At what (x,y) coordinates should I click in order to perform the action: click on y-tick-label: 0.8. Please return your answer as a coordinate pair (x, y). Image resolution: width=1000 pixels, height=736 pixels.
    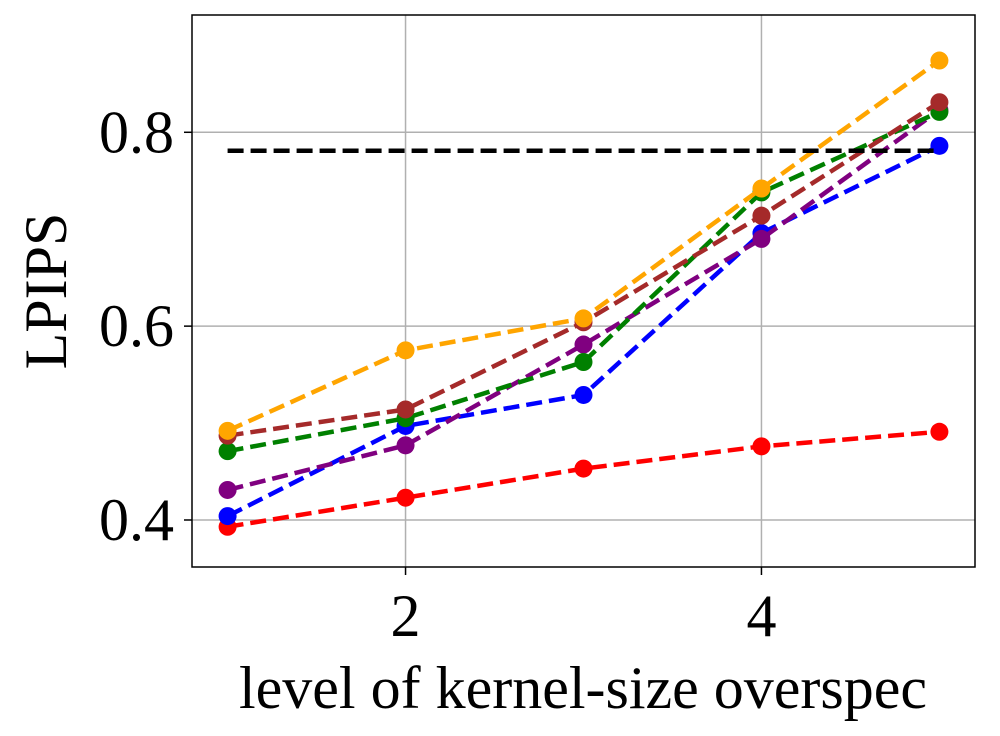
    Looking at the image, I should click on (136, 132).